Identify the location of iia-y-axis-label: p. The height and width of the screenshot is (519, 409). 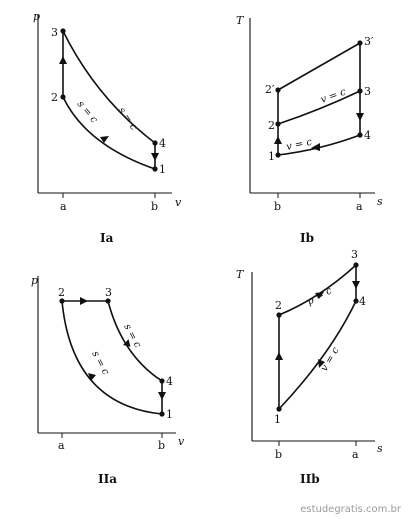
(34, 280).